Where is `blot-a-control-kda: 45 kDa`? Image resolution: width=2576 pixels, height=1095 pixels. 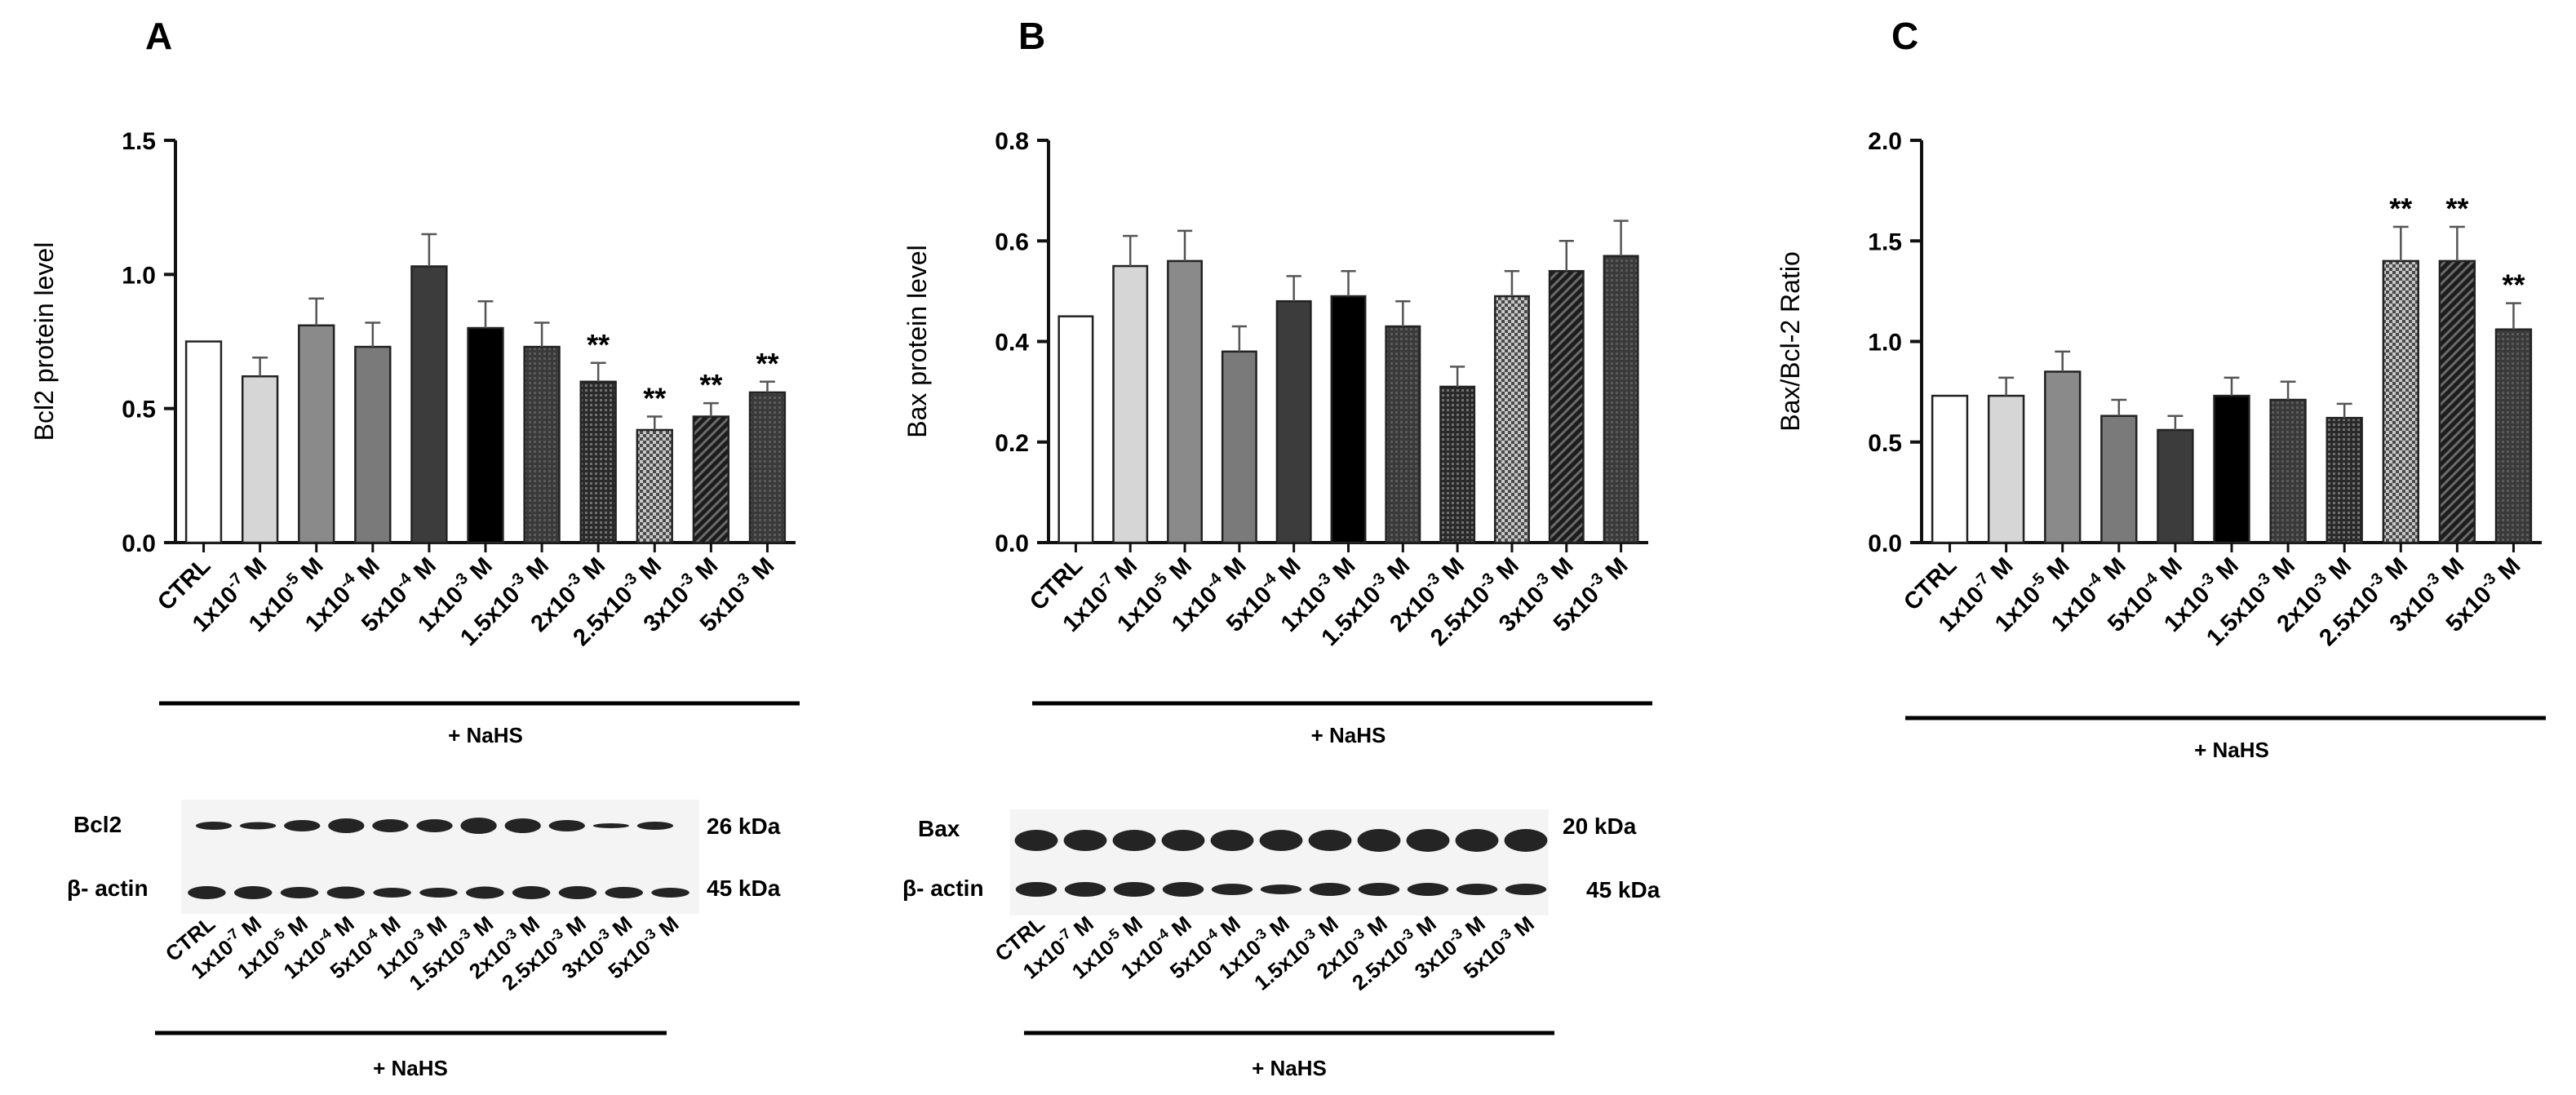 blot-a-control-kda: 45 kDa is located at coordinates (744, 889).